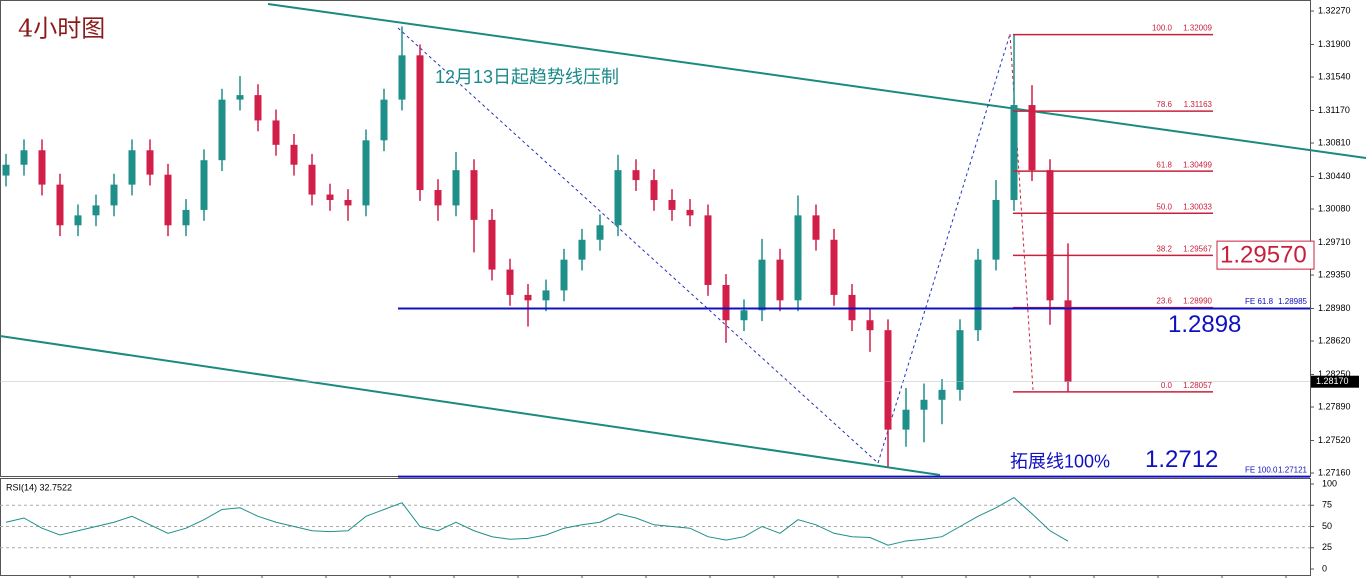 Image resolution: width=1366 pixels, height=578 pixels. I want to click on y-tick-label: 1.28980, so click(1334, 308).